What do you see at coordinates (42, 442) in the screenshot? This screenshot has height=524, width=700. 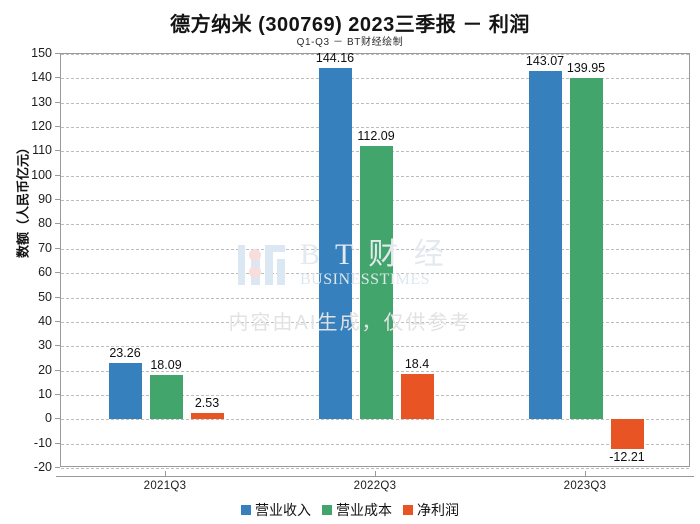 I see `y-tick-label: -10` at bounding box center [42, 442].